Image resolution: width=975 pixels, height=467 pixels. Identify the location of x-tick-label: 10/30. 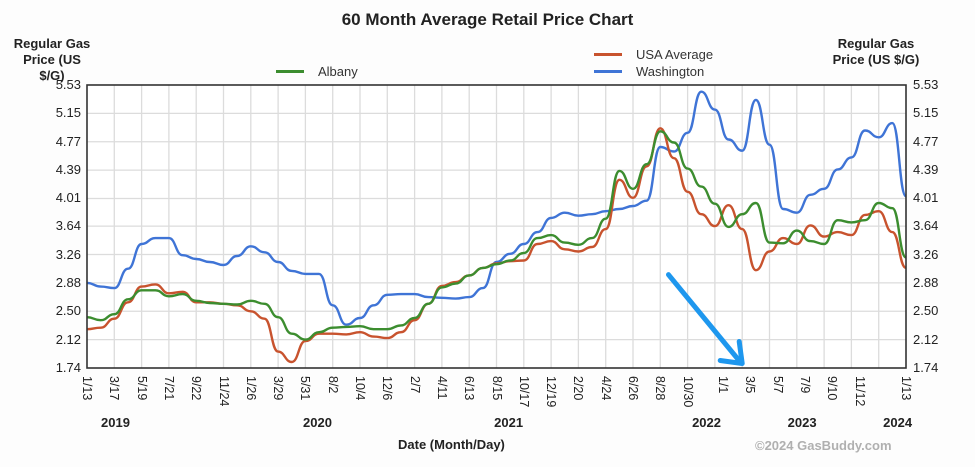
(687, 392).